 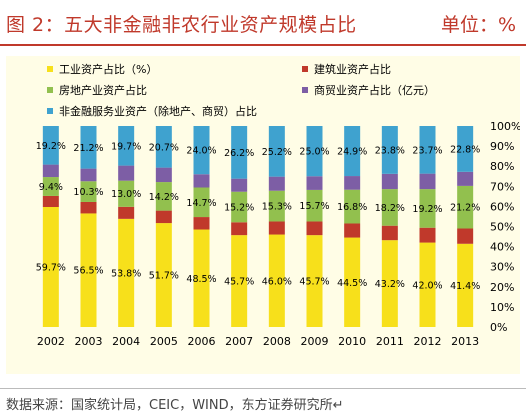 I want to click on x-tick-label: 2011, so click(x=390, y=341).